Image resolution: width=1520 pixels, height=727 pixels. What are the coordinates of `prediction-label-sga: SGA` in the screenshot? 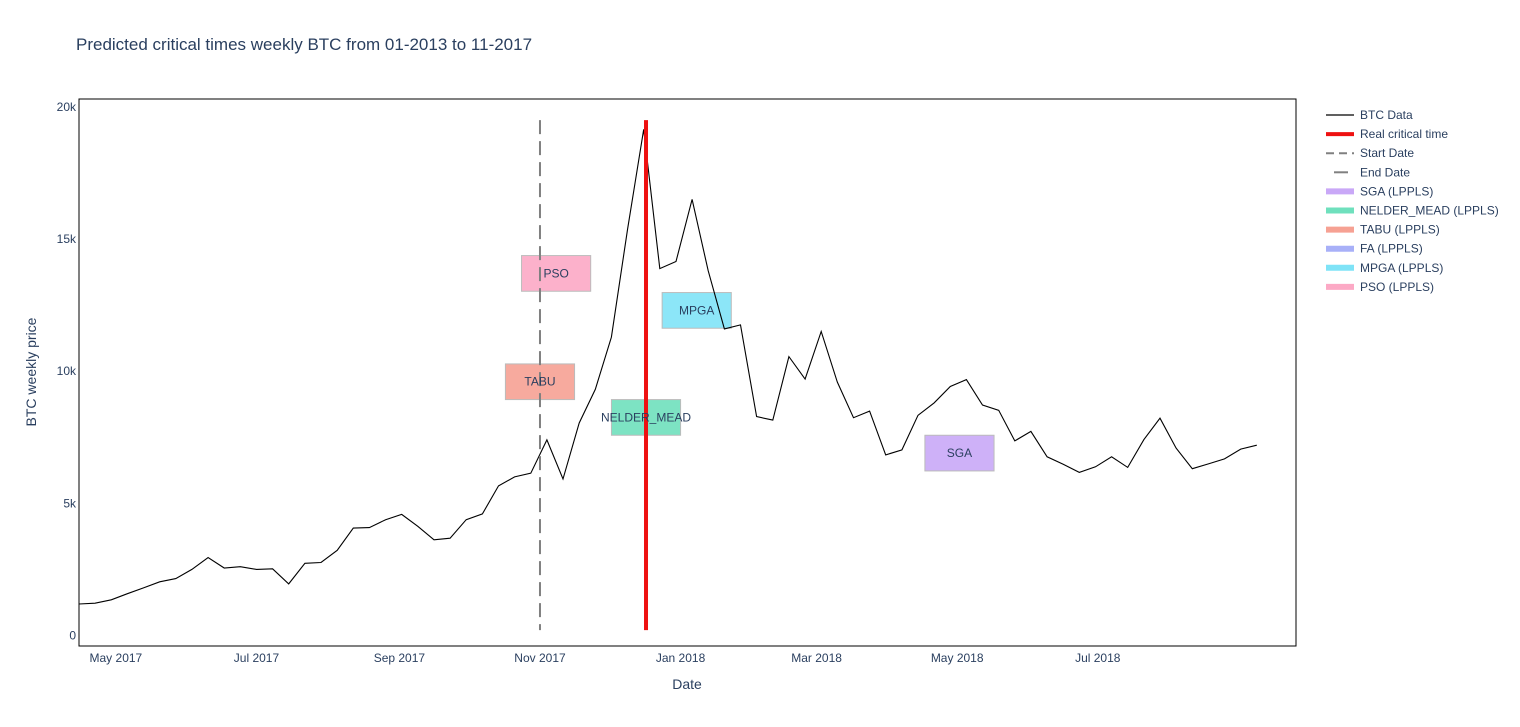 It's located at (959, 453).